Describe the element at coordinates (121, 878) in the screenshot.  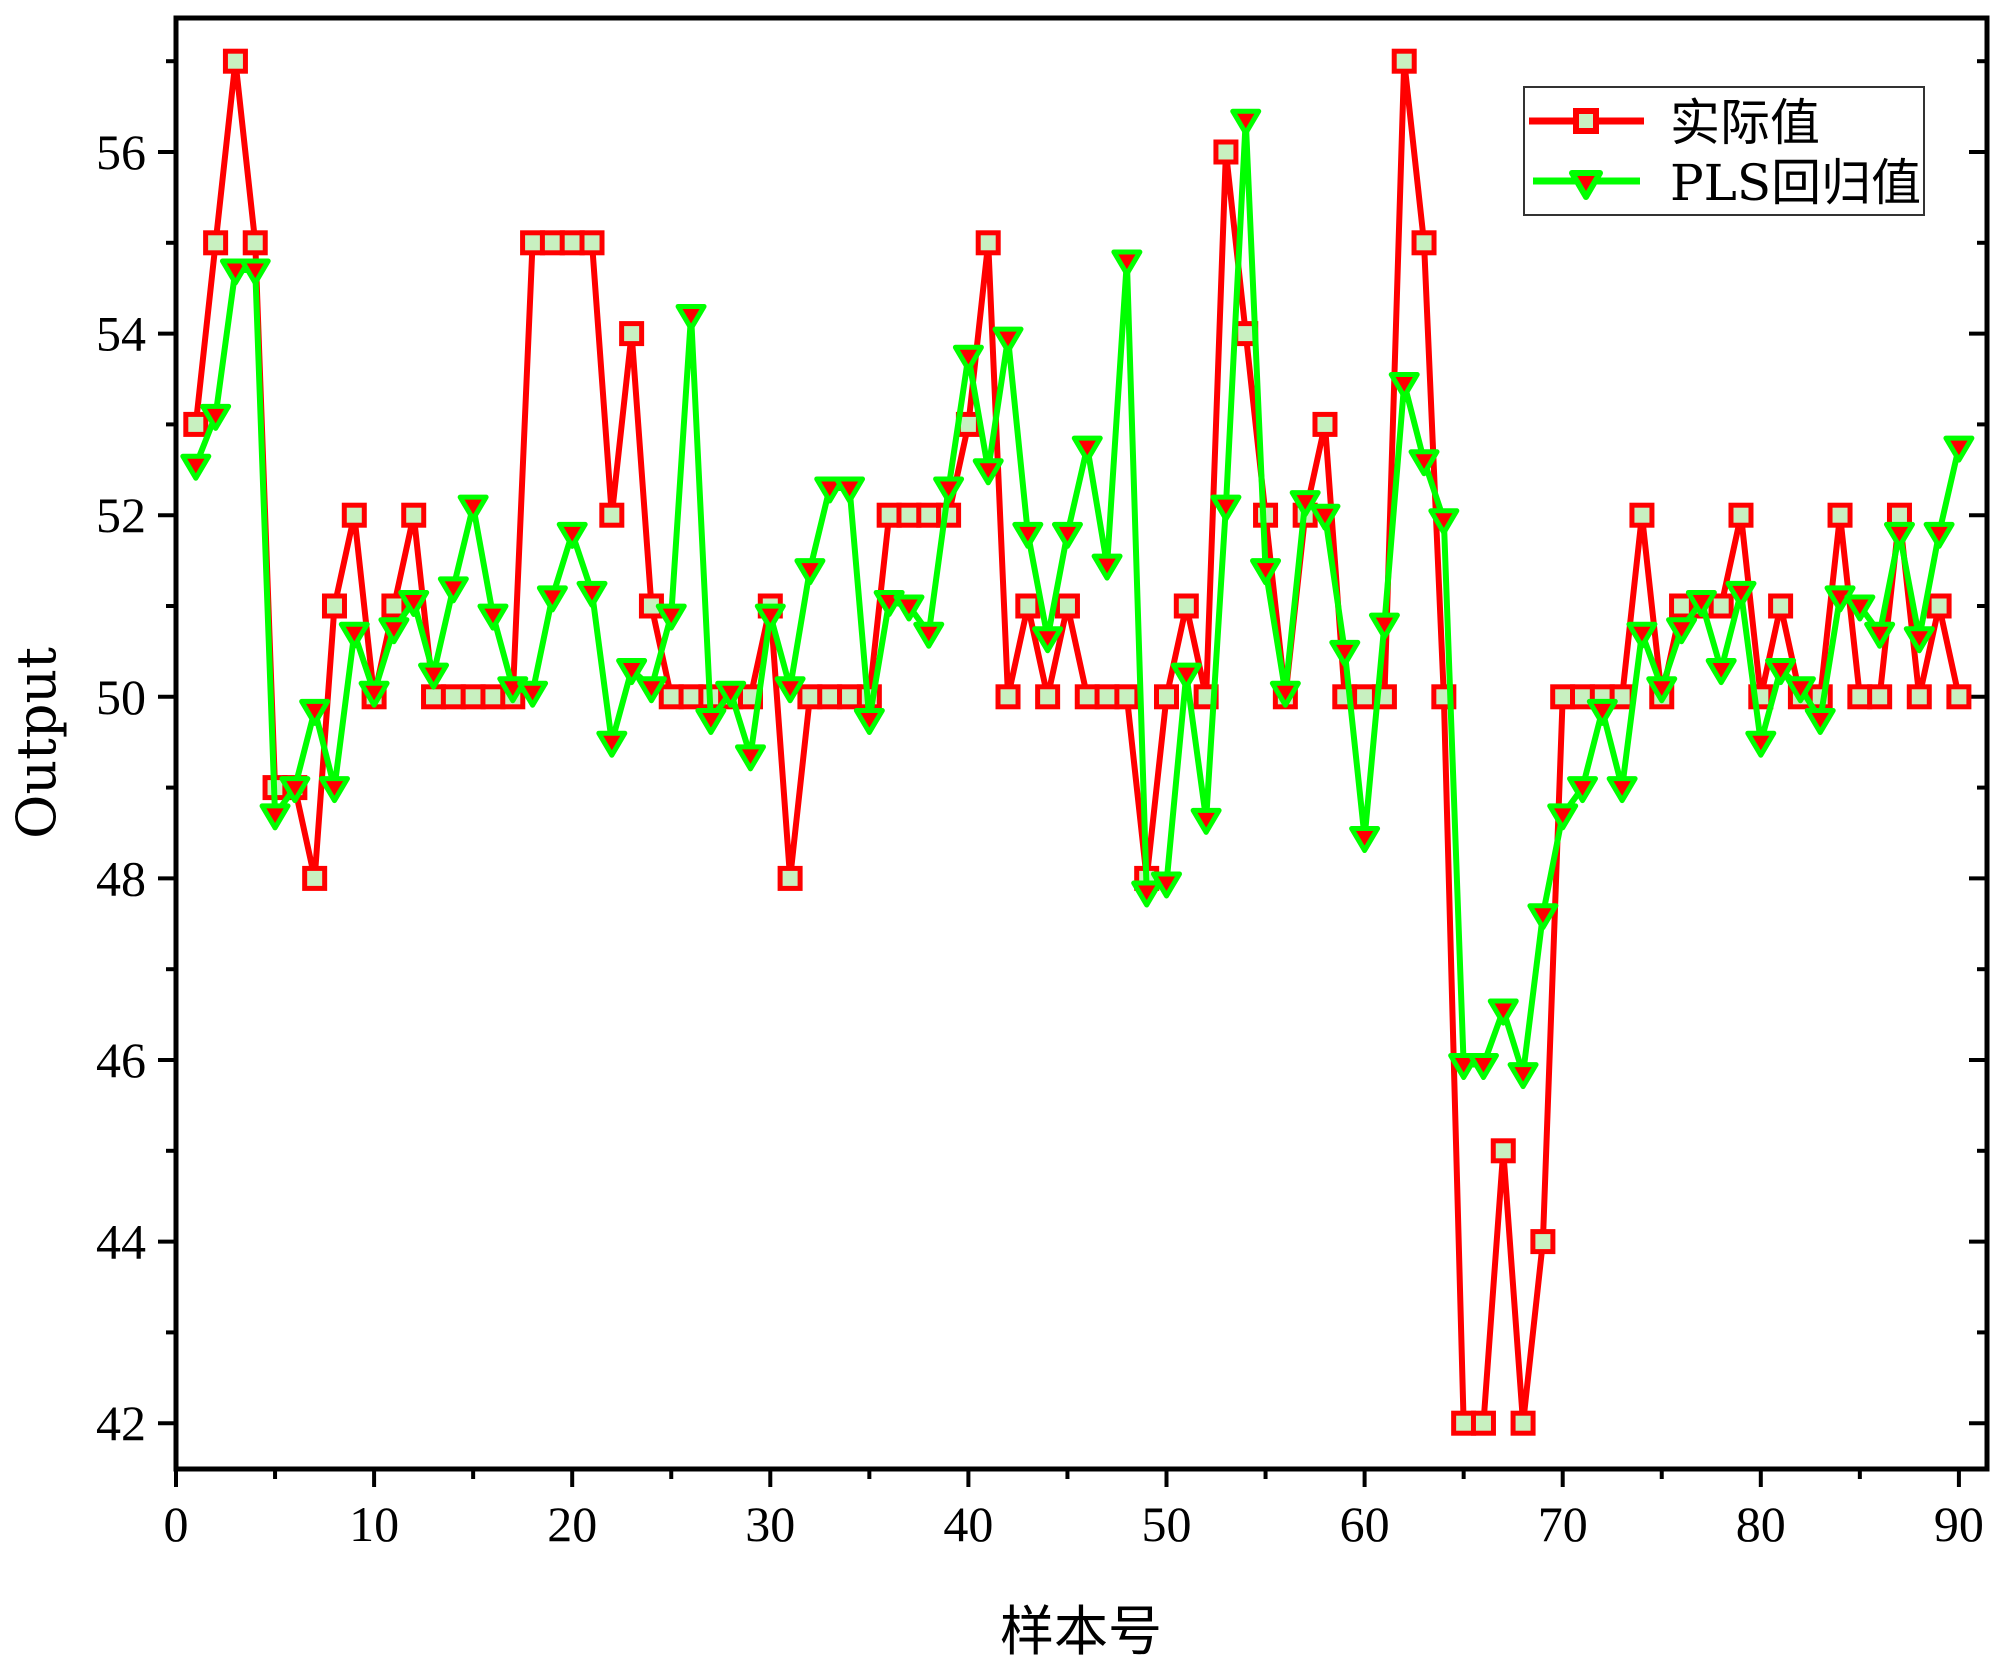
I see `y-tick-label: 48` at that location.